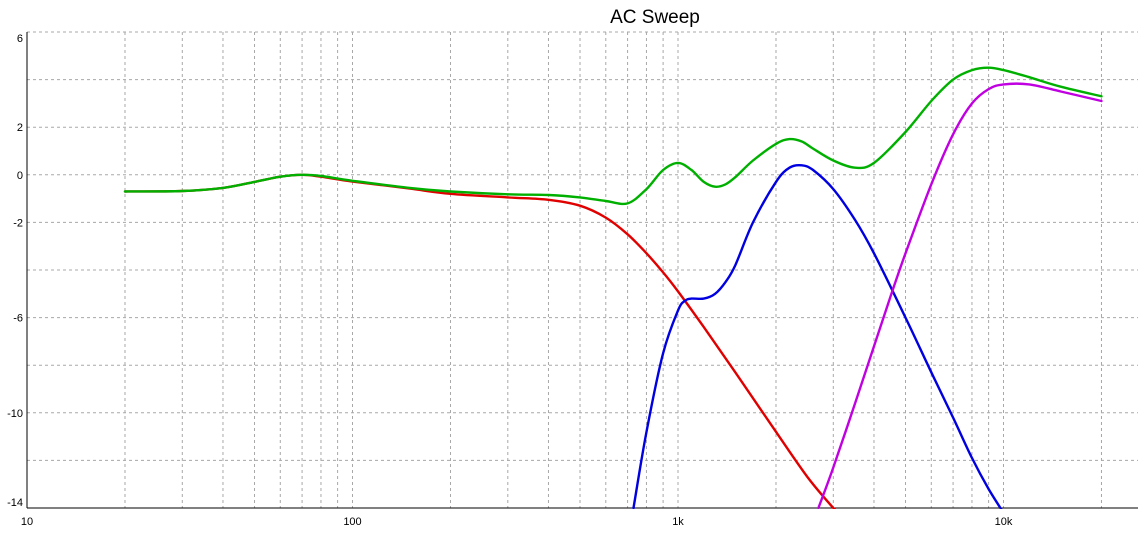 The width and height of the screenshot is (1138, 539). What do you see at coordinates (517, 522) in the screenshot?
I see `x-tick-labels: 10 100 1k 10k` at bounding box center [517, 522].